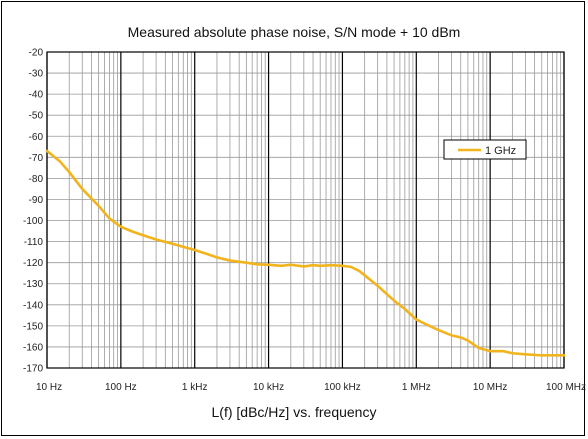  Describe the element at coordinates (416, 387) in the screenshot. I see `x-tick-label: 1 MHz` at that location.